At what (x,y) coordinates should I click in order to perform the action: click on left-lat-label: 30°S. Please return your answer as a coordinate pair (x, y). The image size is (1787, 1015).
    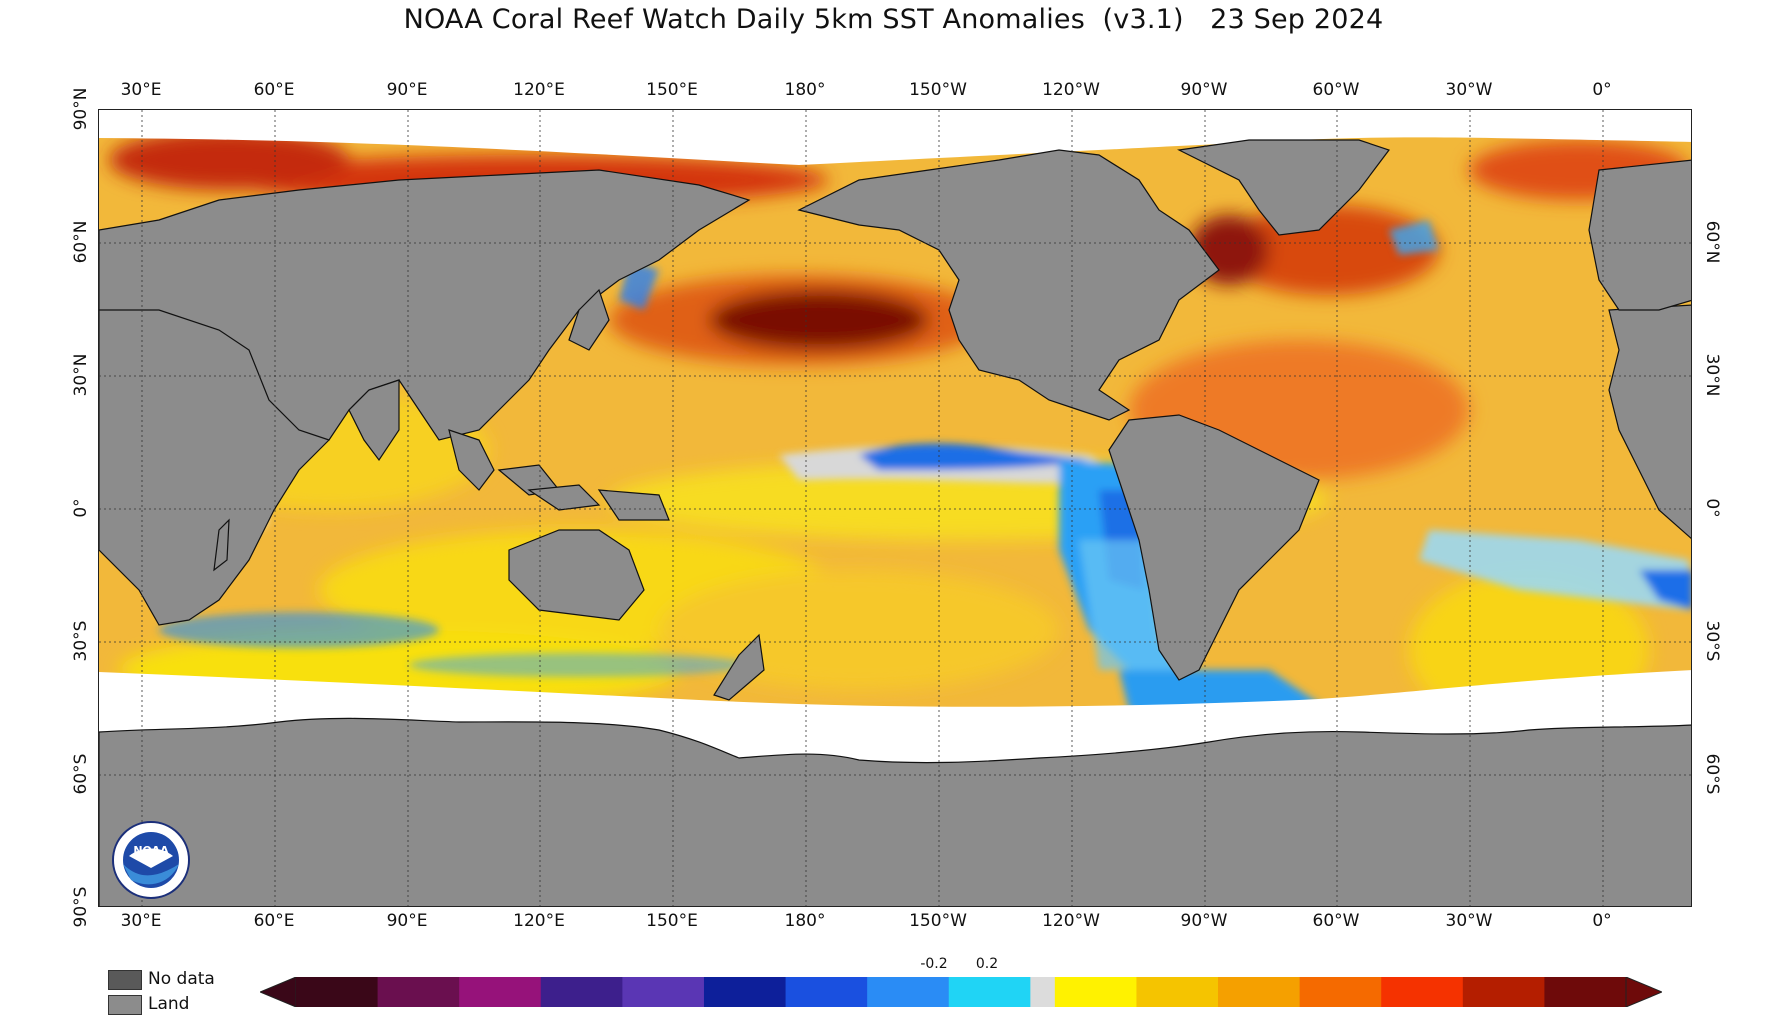
    Looking at the image, I should click on (81, 641).